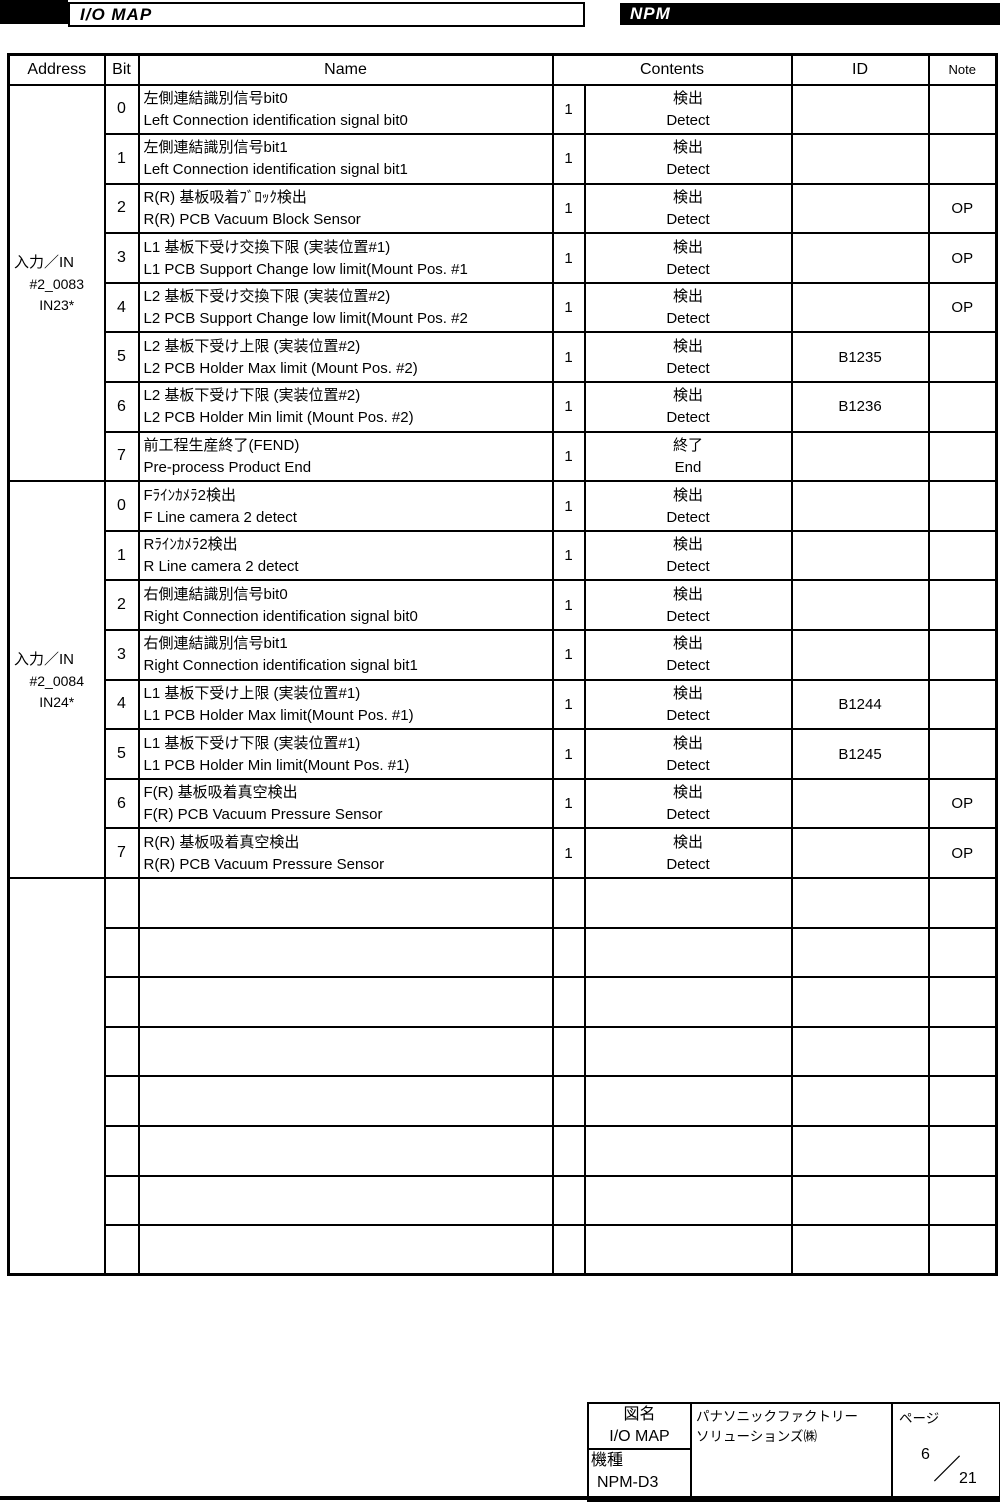 This screenshot has height=1504, width=1000. I want to click on page-label: ページ, so click(919, 1418).